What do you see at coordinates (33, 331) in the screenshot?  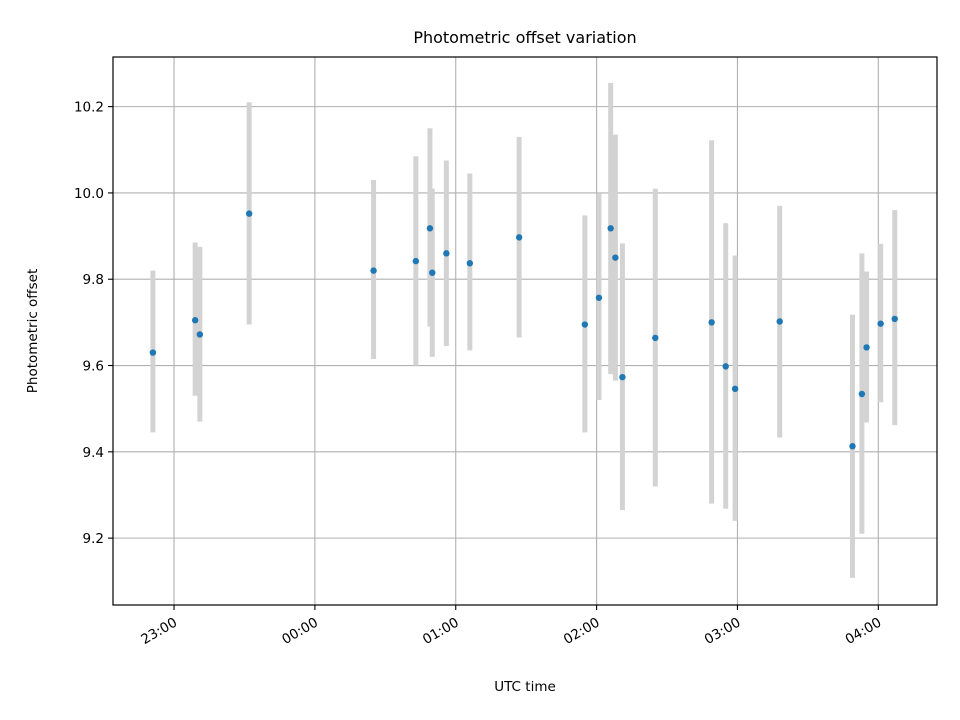 I see `y-axis-label: Photometric offset` at bounding box center [33, 331].